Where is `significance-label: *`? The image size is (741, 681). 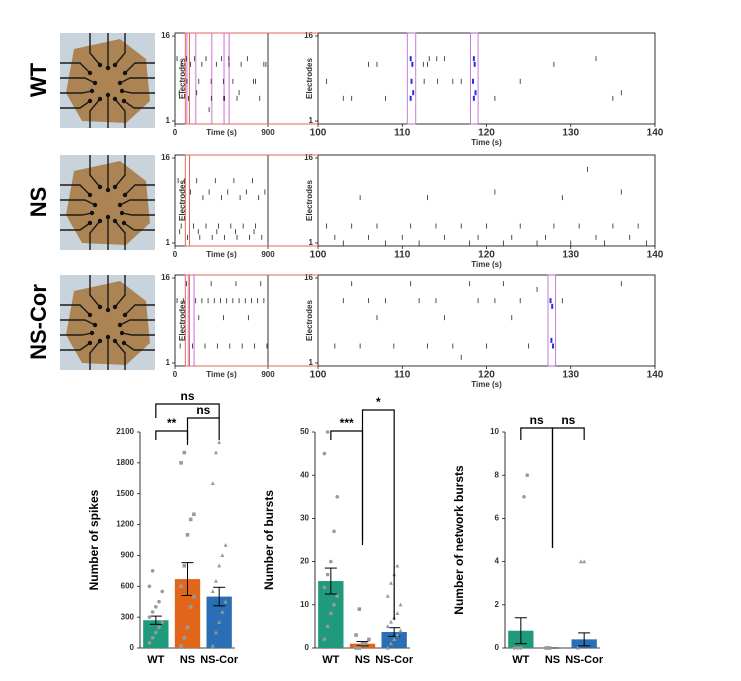
significance-label: * is located at coordinates (378, 402).